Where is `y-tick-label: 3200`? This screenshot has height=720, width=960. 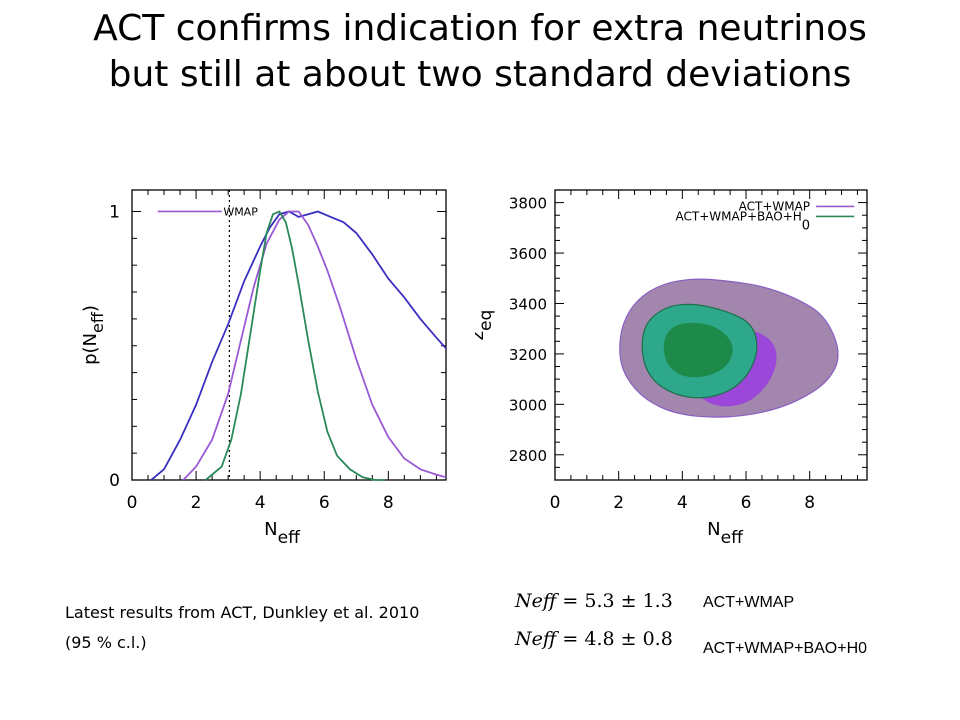 y-tick-label: 3200 is located at coordinates (528, 355).